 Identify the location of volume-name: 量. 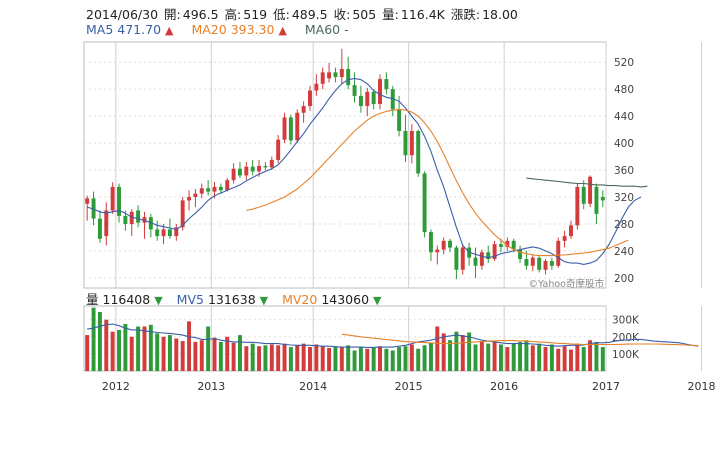
(92, 299).